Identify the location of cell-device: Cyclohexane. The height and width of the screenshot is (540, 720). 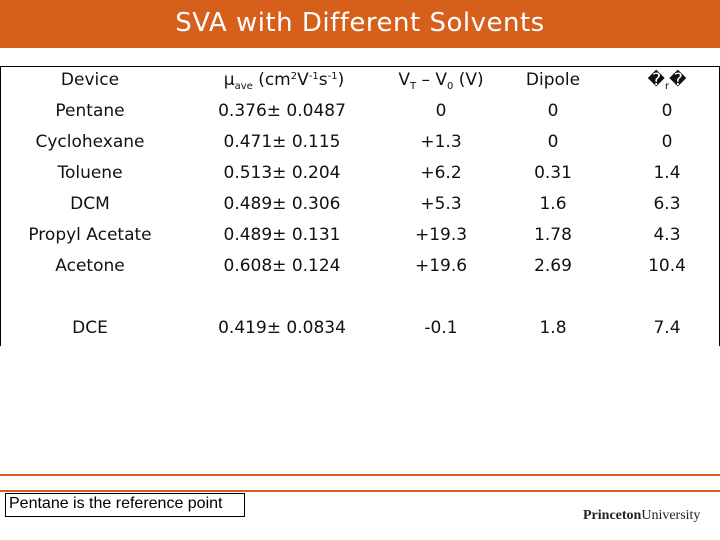
(90, 142).